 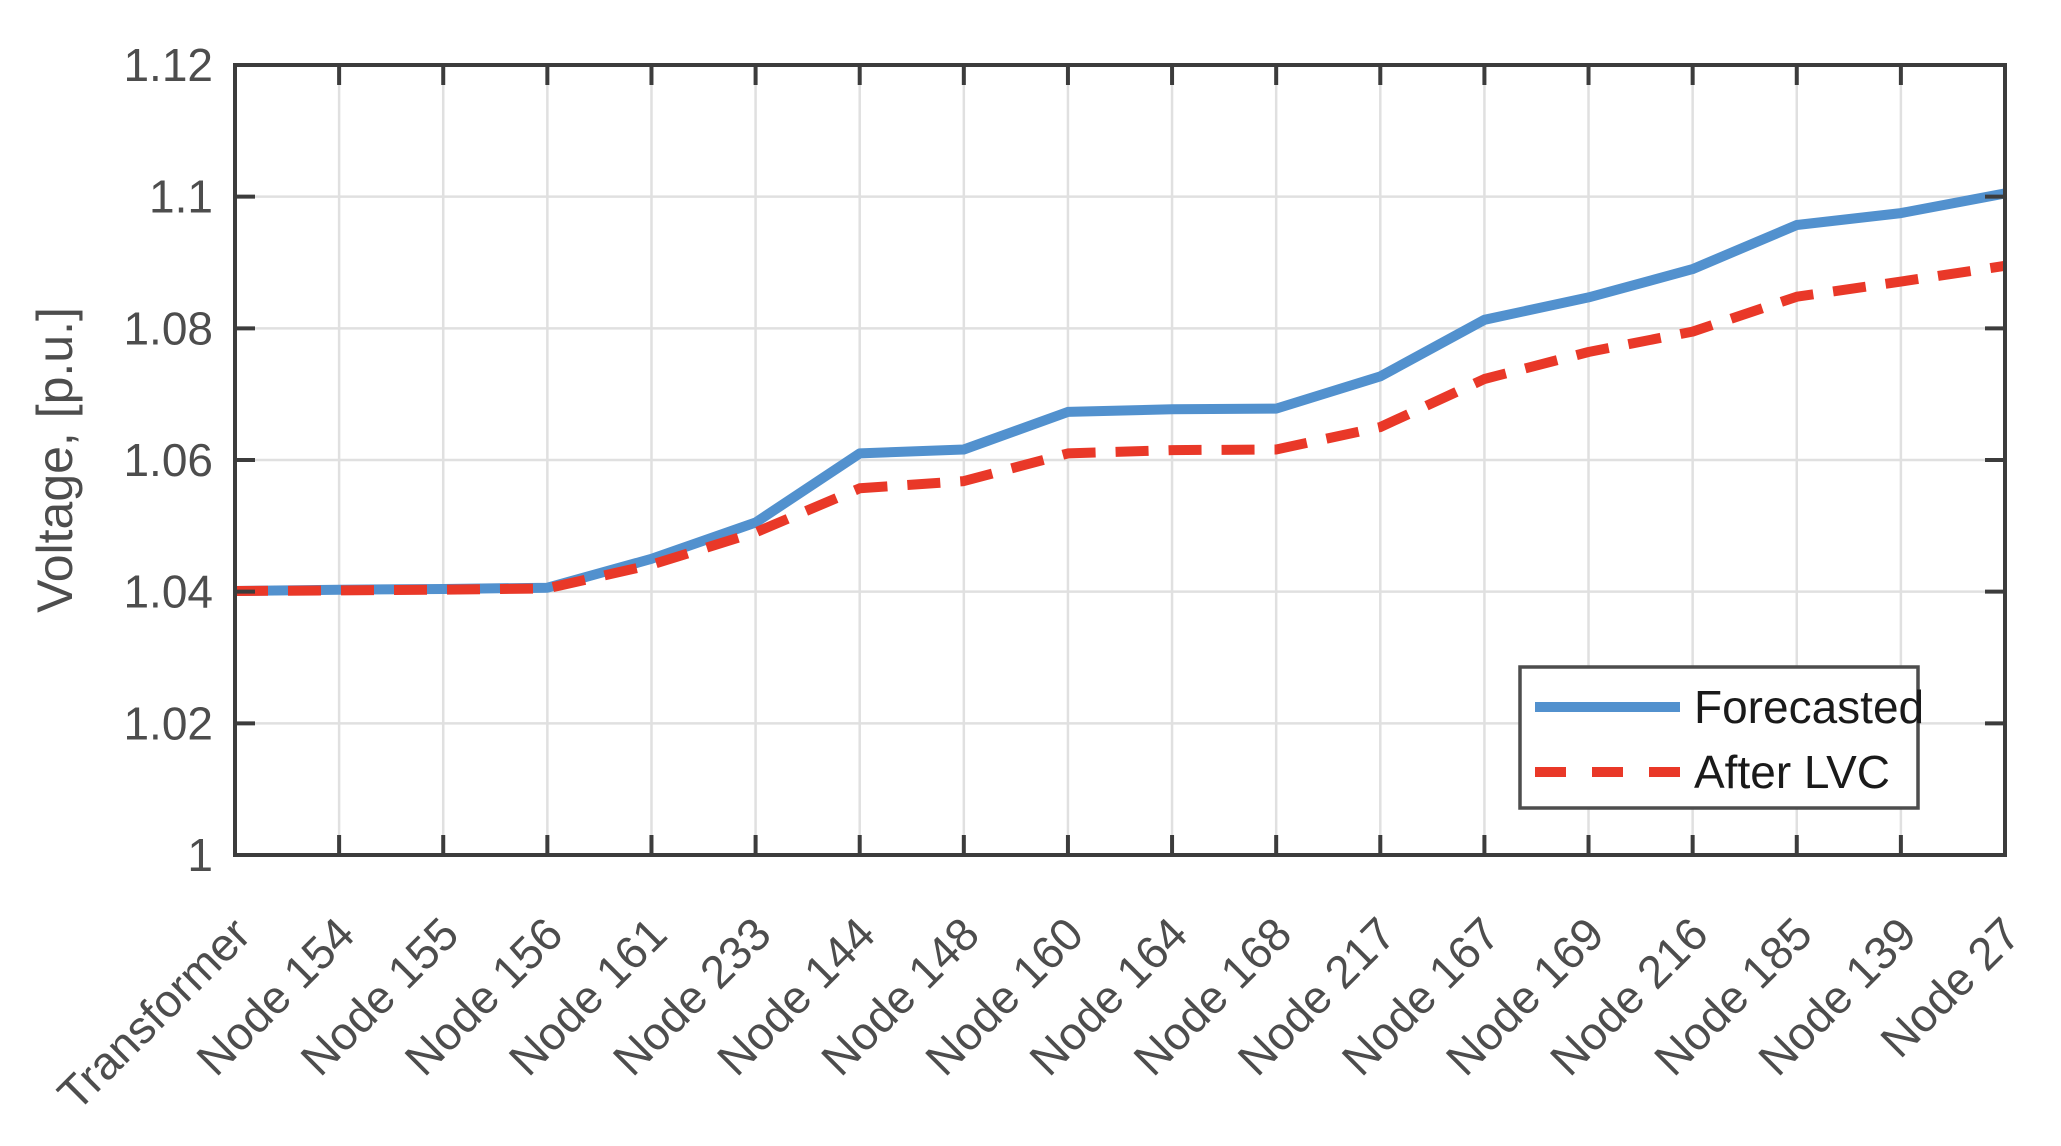 What do you see at coordinates (1809, 707) in the screenshot?
I see `legend-label-forecasted: Forecasted` at bounding box center [1809, 707].